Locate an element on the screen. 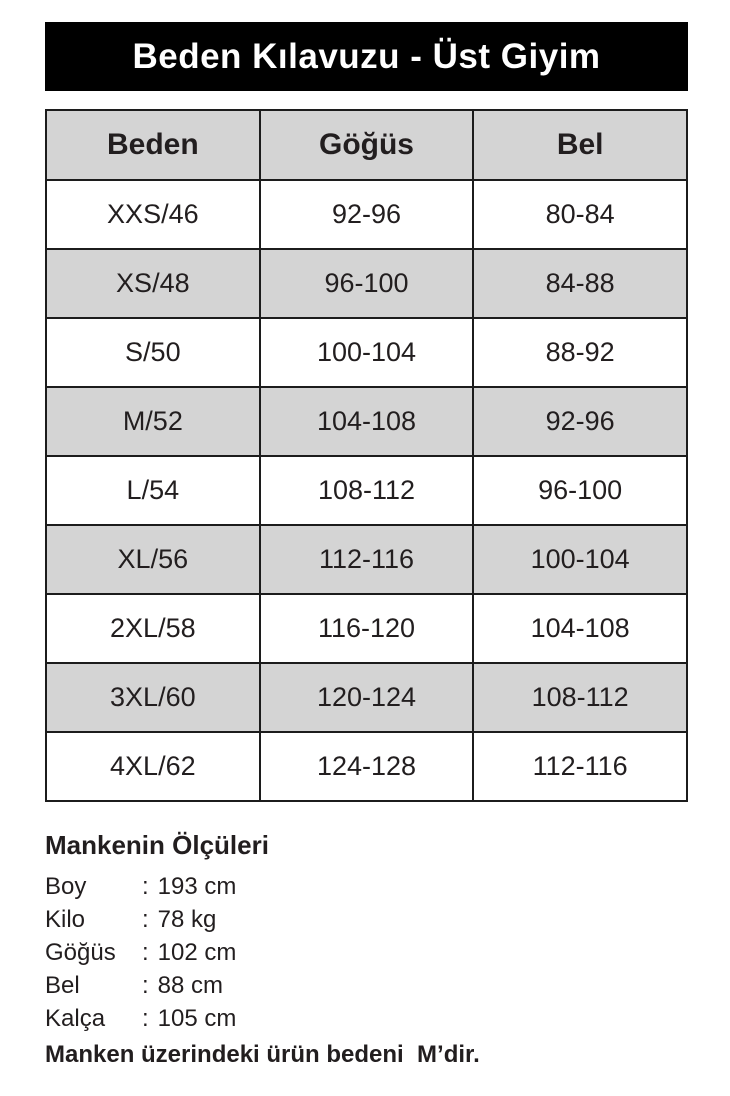  waist-cell: 92-96 is located at coordinates (580, 421).